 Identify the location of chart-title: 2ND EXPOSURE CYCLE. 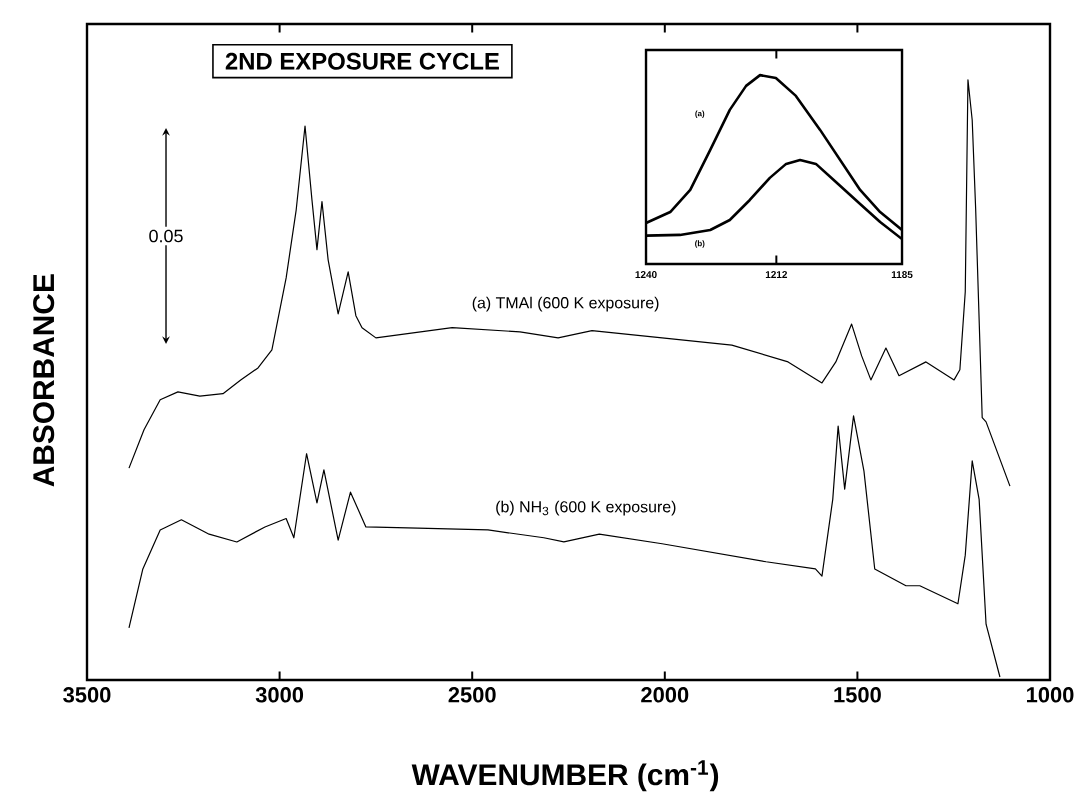
(362, 61).